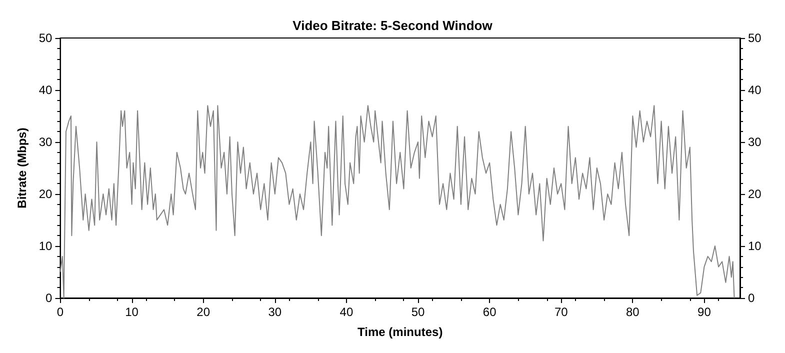  Describe the element at coordinates (418, 312) in the screenshot. I see `x-tick-label: 50` at that location.